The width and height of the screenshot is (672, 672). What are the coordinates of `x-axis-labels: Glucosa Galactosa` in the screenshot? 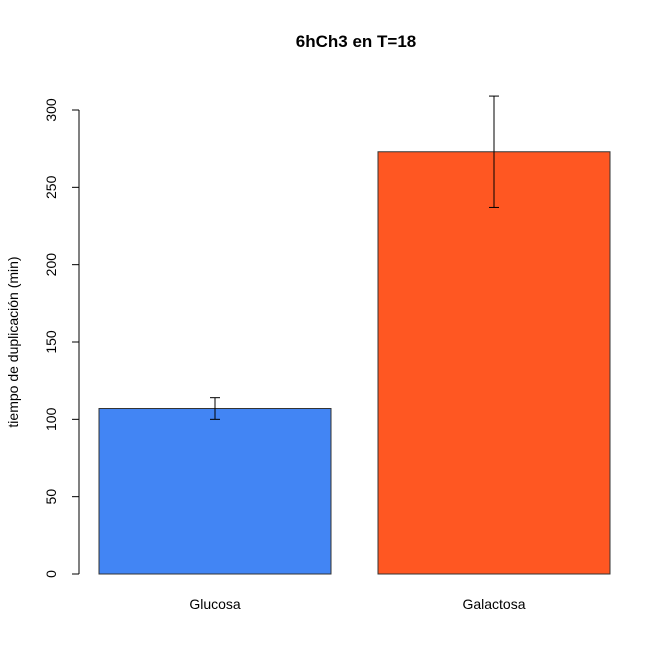 It's located at (357, 604).